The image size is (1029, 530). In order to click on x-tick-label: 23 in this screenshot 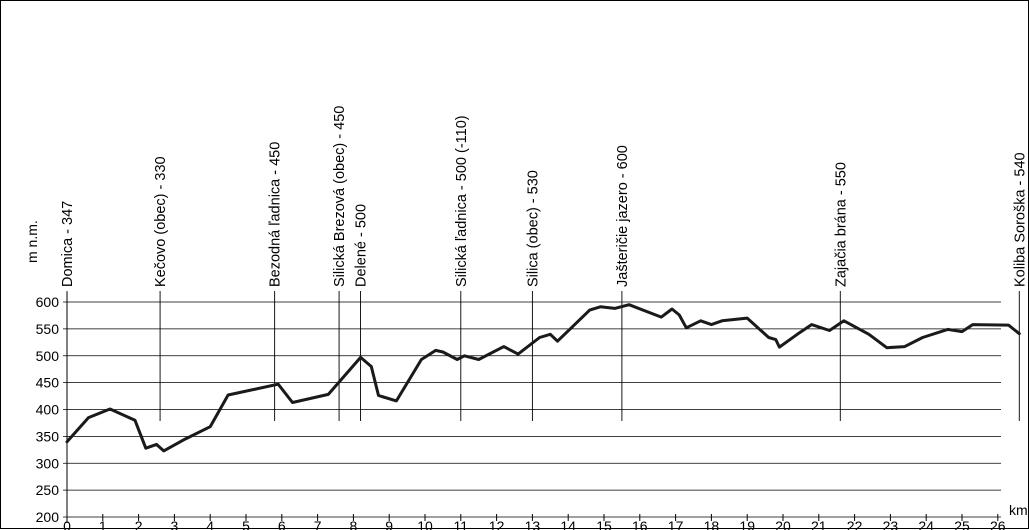, I will do `click(891, 524)`.